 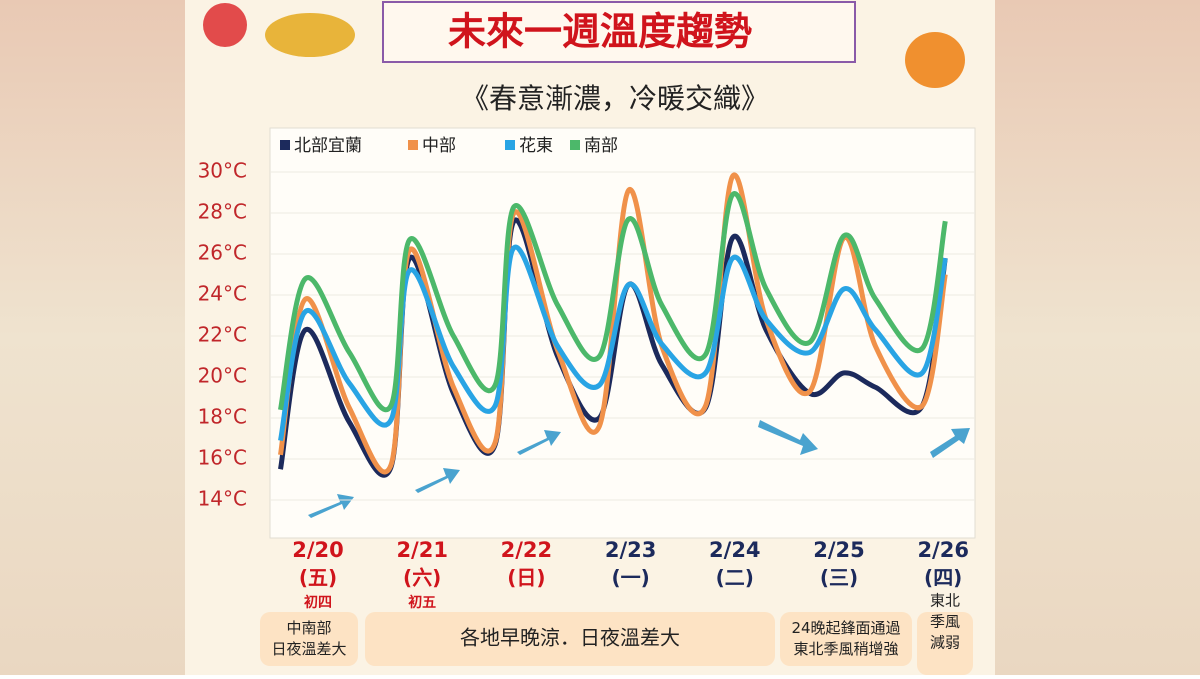 What do you see at coordinates (222, 335) in the screenshot?
I see `y-tick-label: 22°C` at bounding box center [222, 335].